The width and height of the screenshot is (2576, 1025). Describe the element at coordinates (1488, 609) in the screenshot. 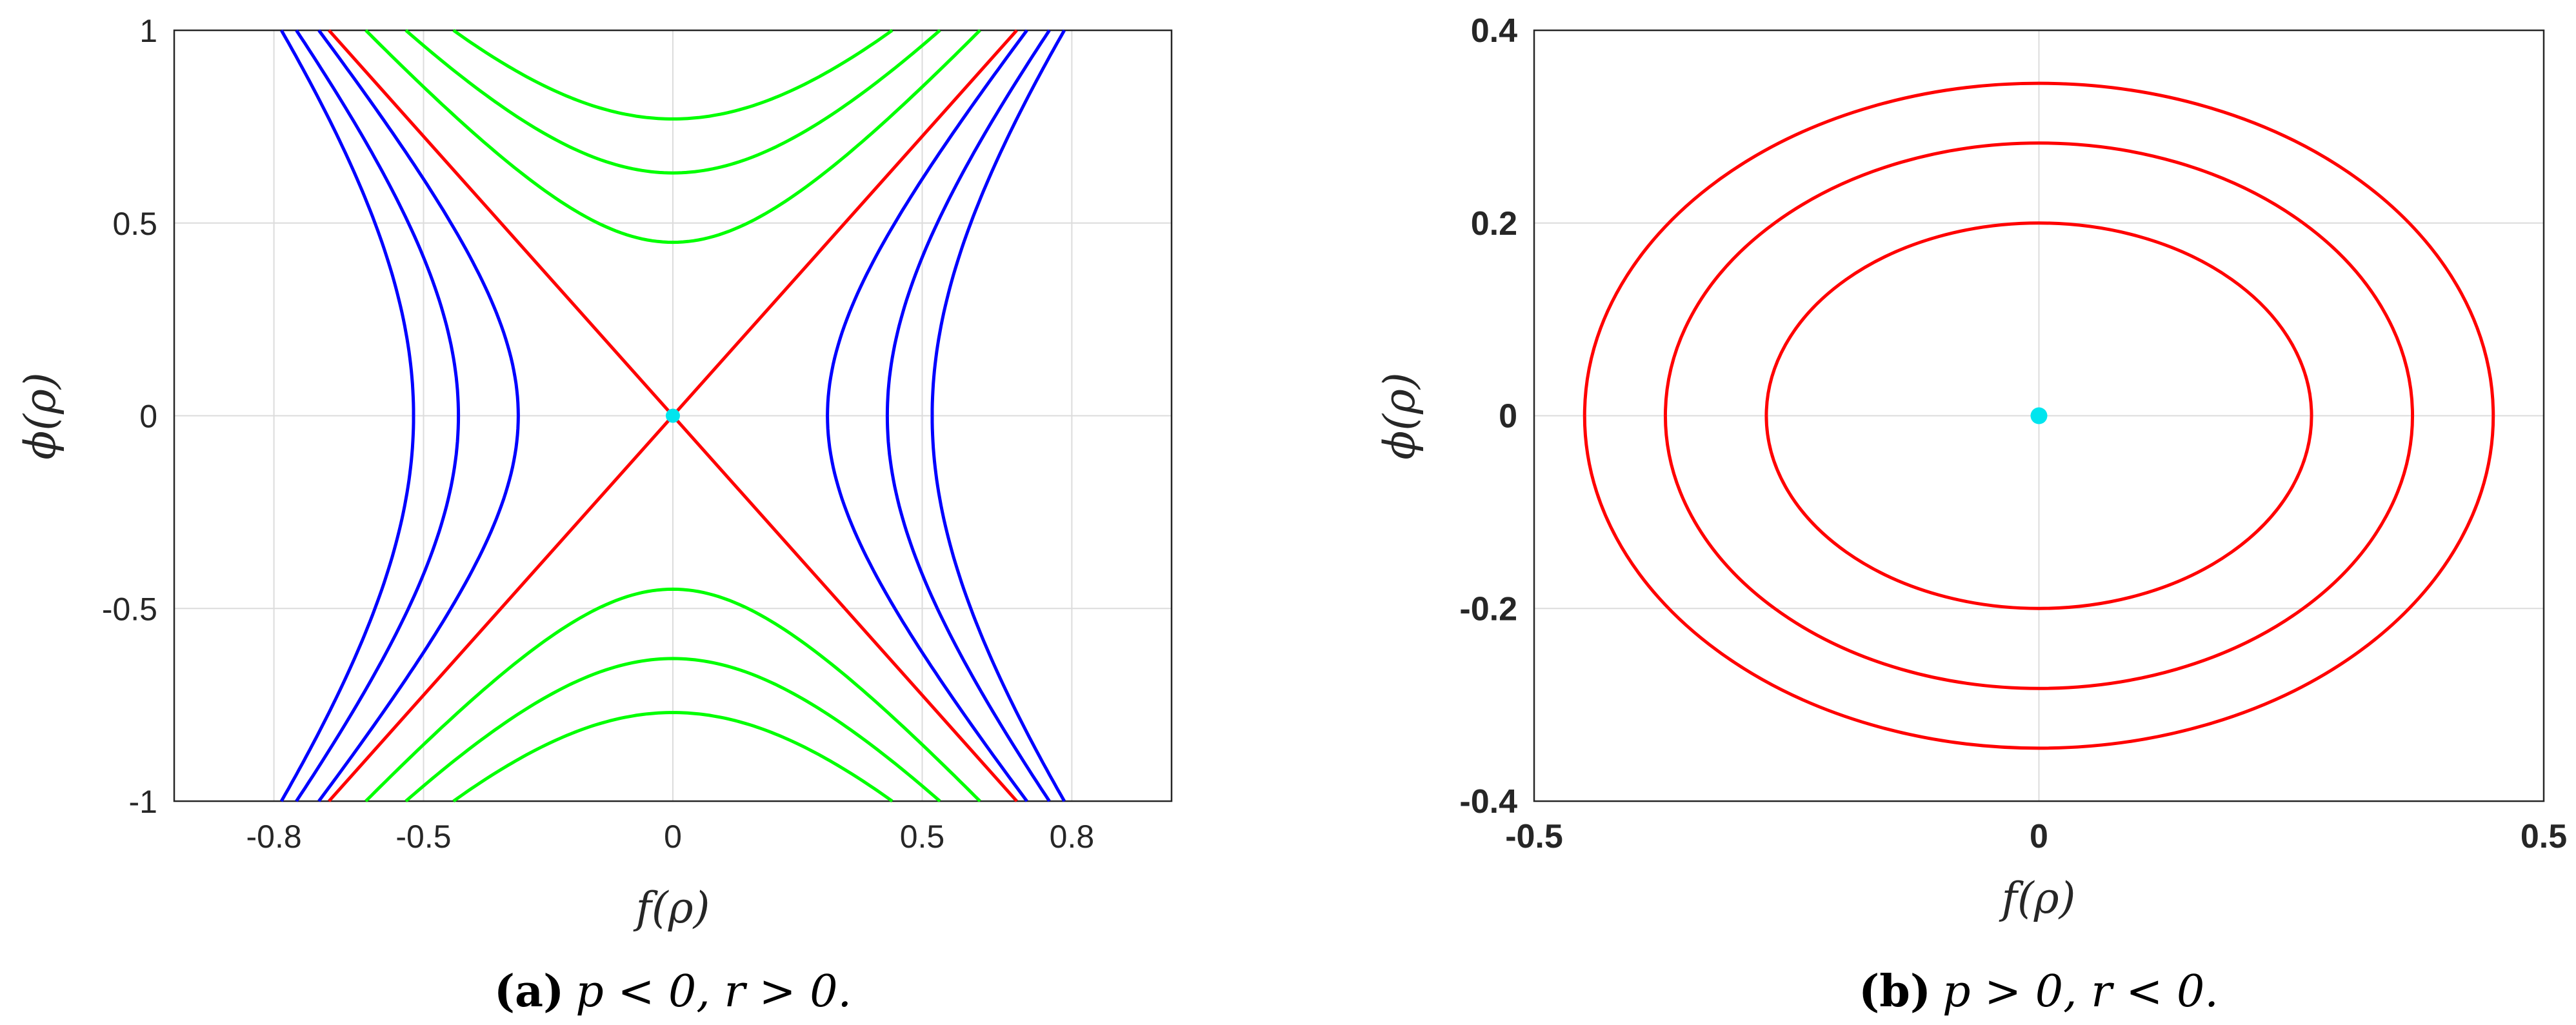

I see `y-tick-label: -0.2` at that location.